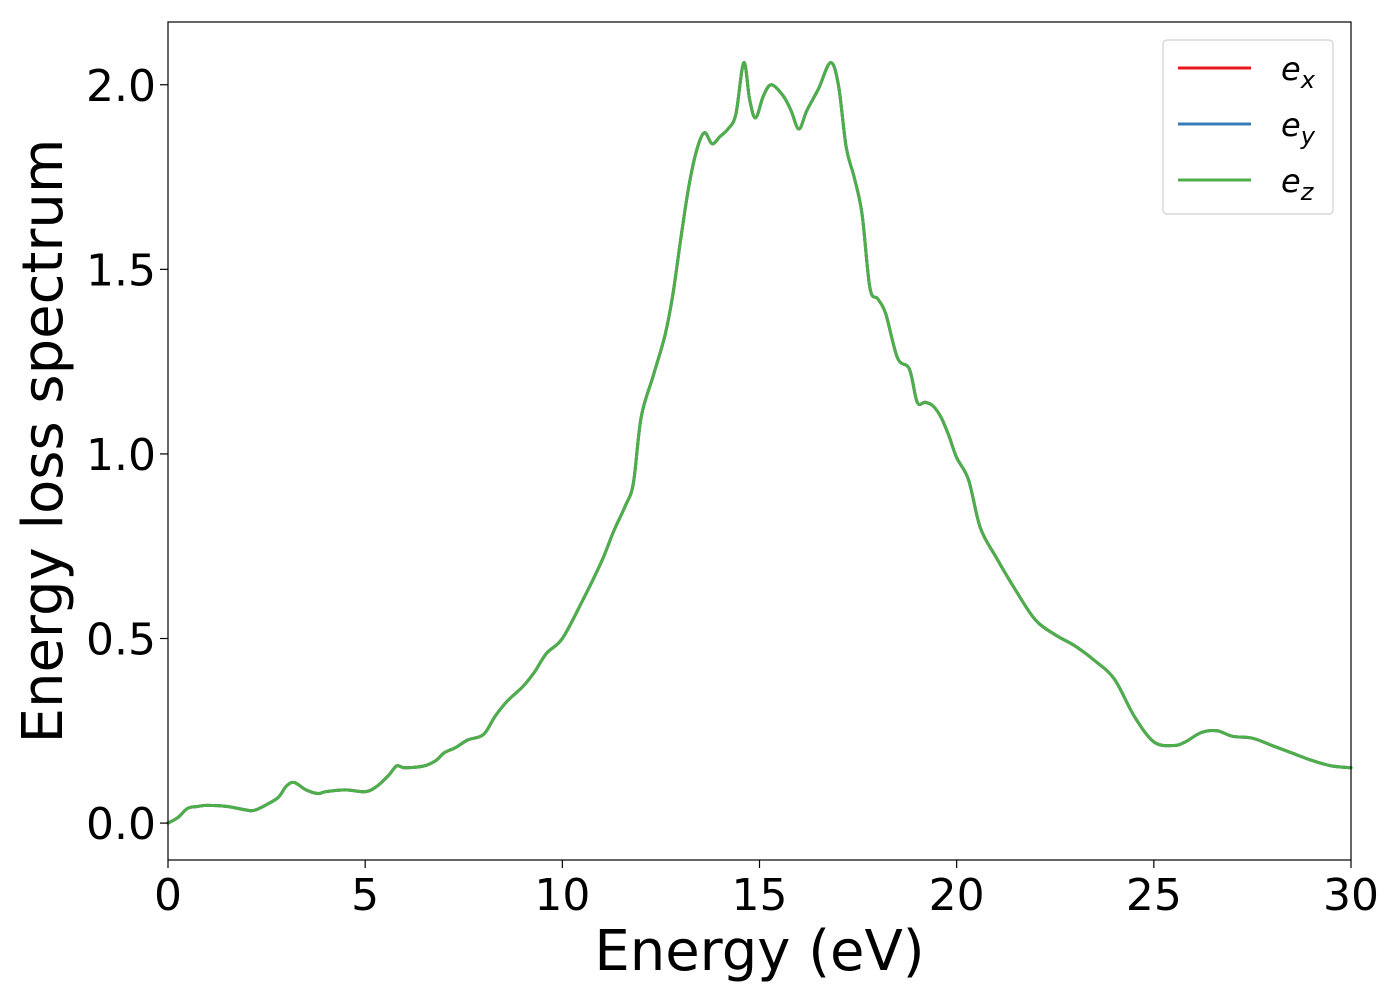 Image resolution: width=1400 pixels, height=1000 pixels. Describe the element at coordinates (43, 441) in the screenshot. I see `y-axis-title: Energy loss spectrum` at that location.